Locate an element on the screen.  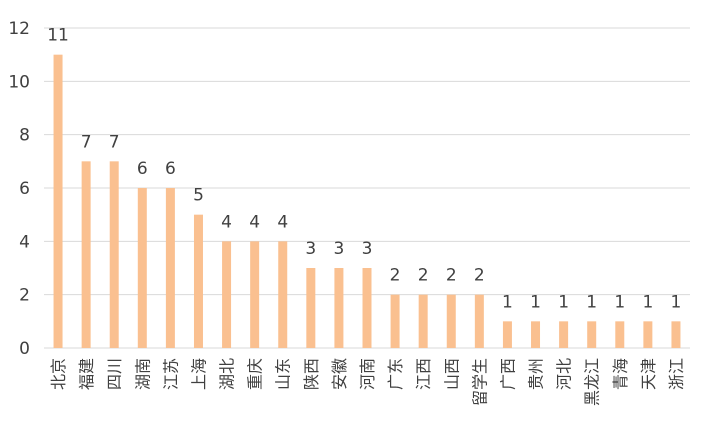
value-label-上海: 5 is located at coordinates (198, 196).